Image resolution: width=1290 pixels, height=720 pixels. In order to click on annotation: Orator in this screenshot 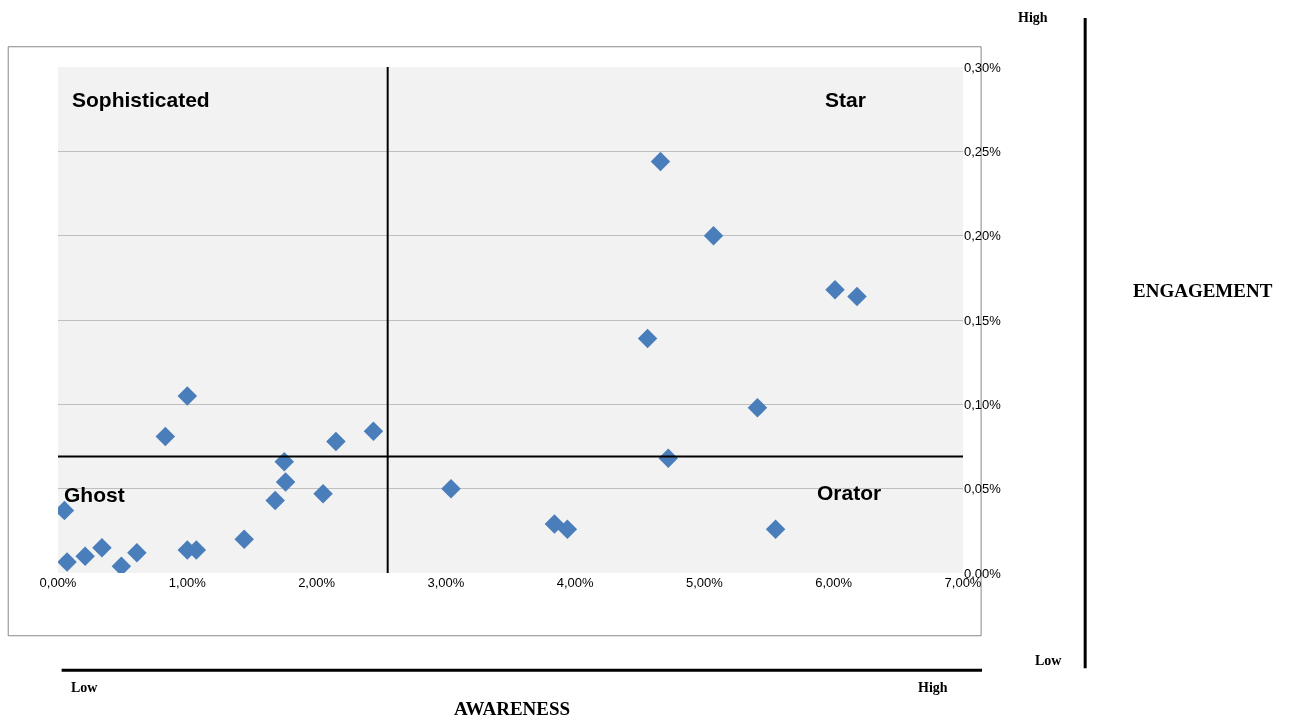, I will do `click(849, 492)`.